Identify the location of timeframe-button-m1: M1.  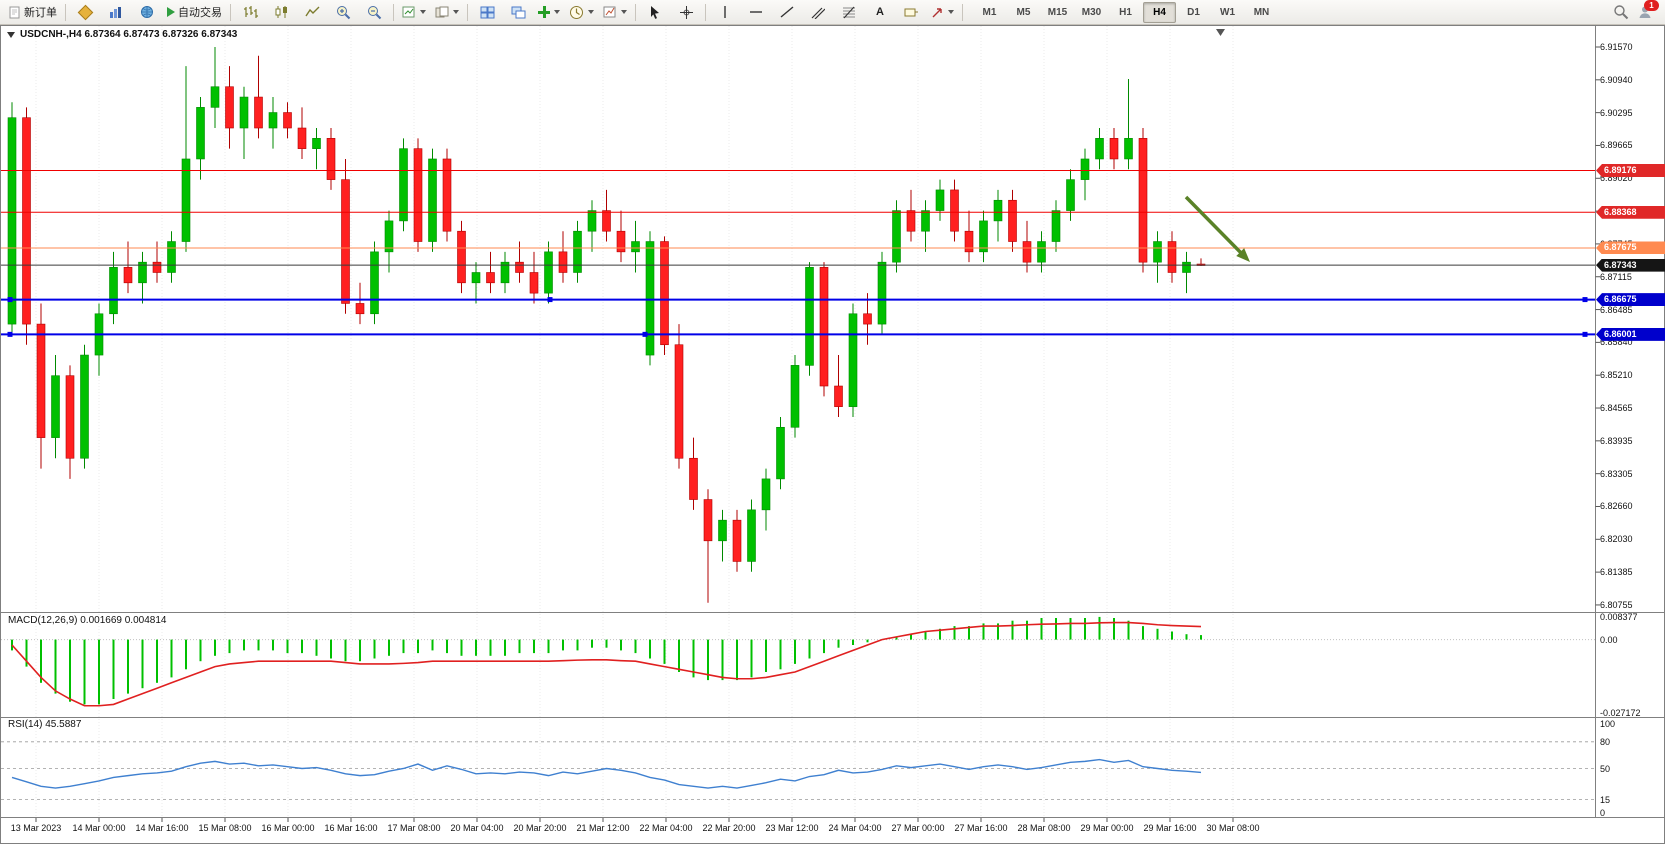
(989, 12).